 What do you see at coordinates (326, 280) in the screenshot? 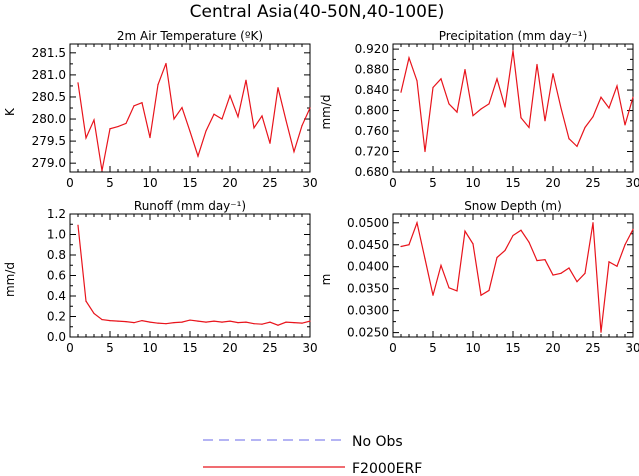
I see `panel-4-ylabel: m` at bounding box center [326, 280].